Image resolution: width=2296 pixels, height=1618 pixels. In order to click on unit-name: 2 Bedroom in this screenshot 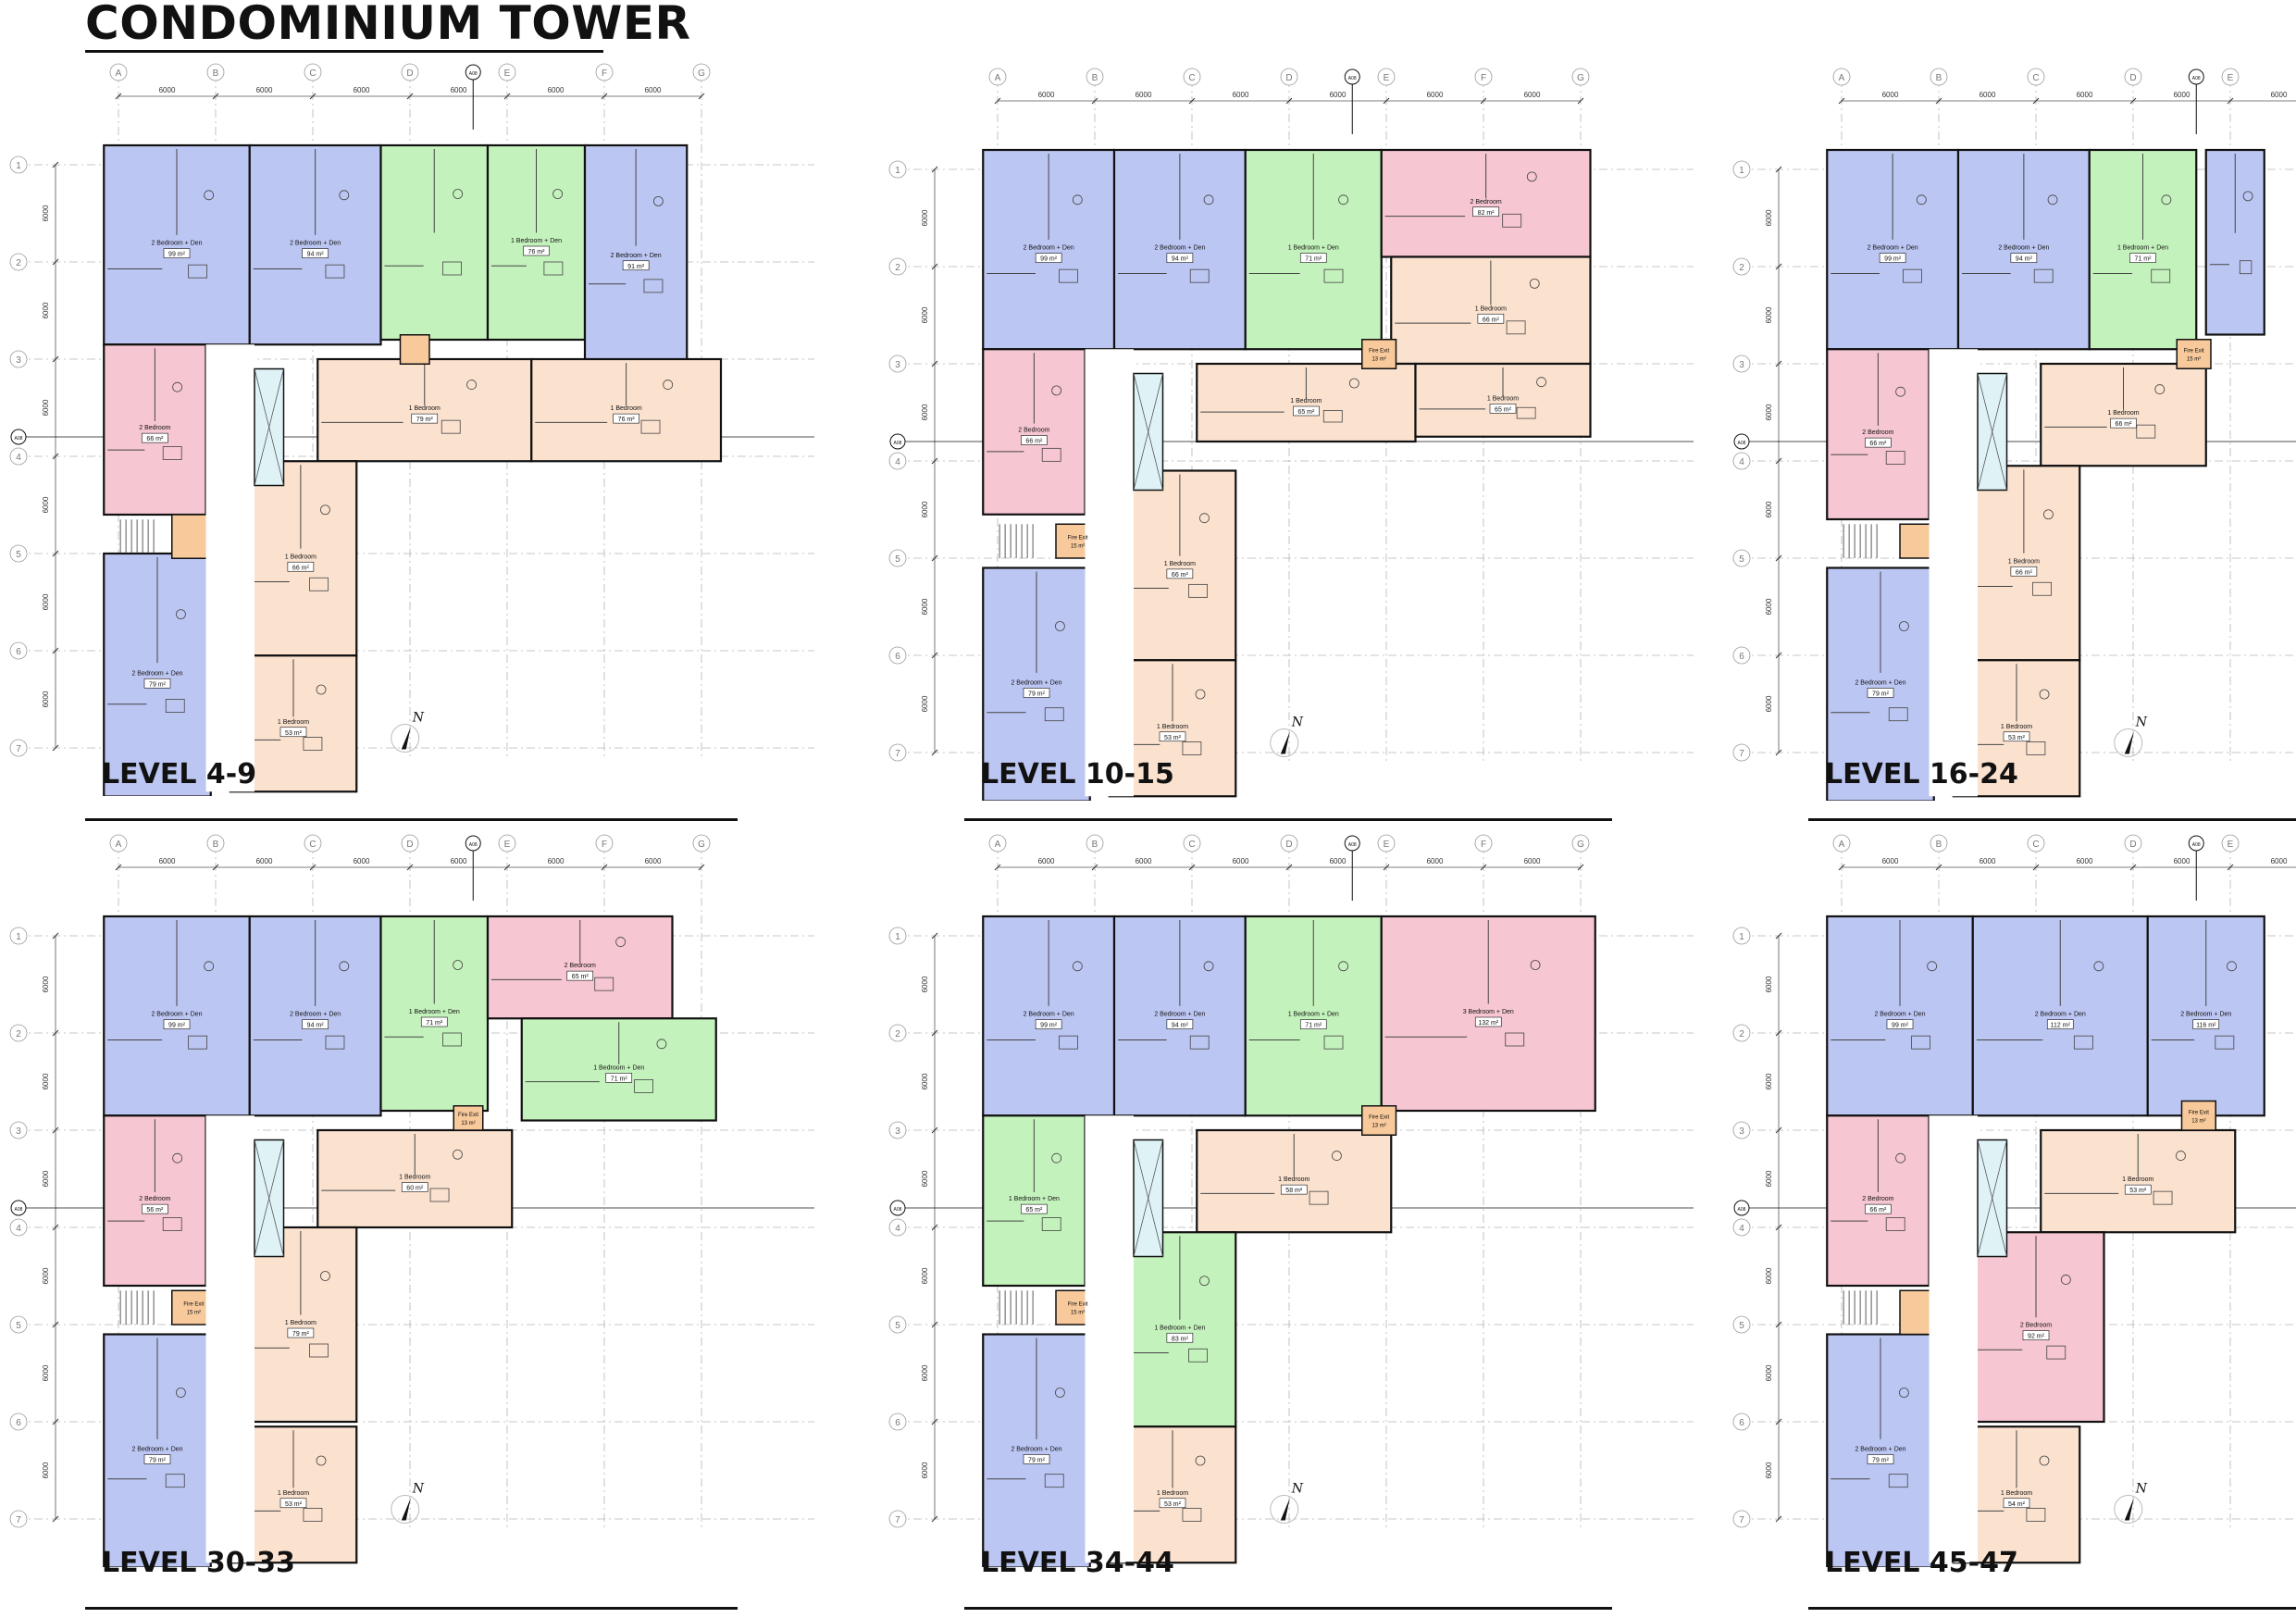, I will do `click(2036, 1326)`.